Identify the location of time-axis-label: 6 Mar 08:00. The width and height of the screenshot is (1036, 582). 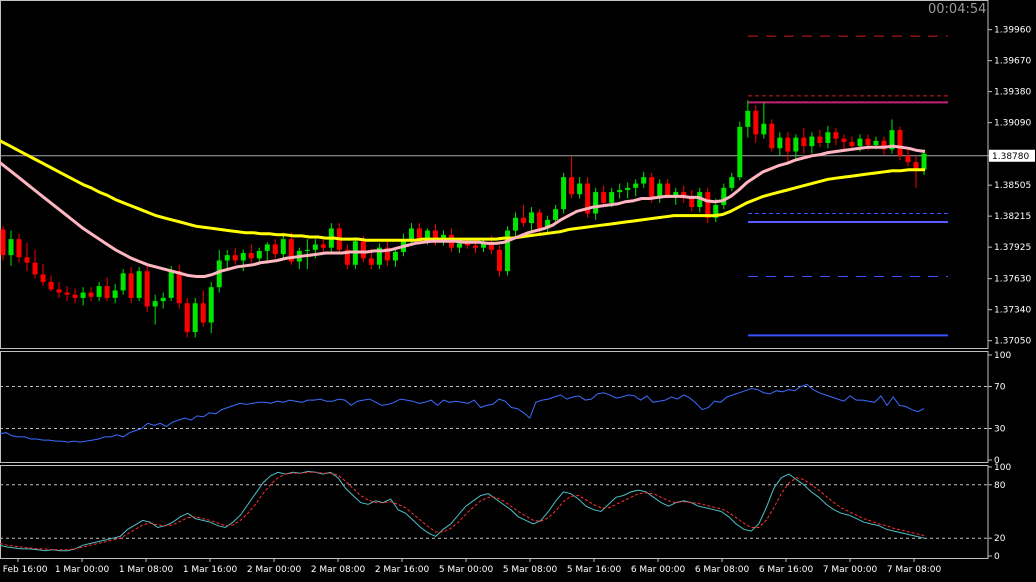
(722, 570).